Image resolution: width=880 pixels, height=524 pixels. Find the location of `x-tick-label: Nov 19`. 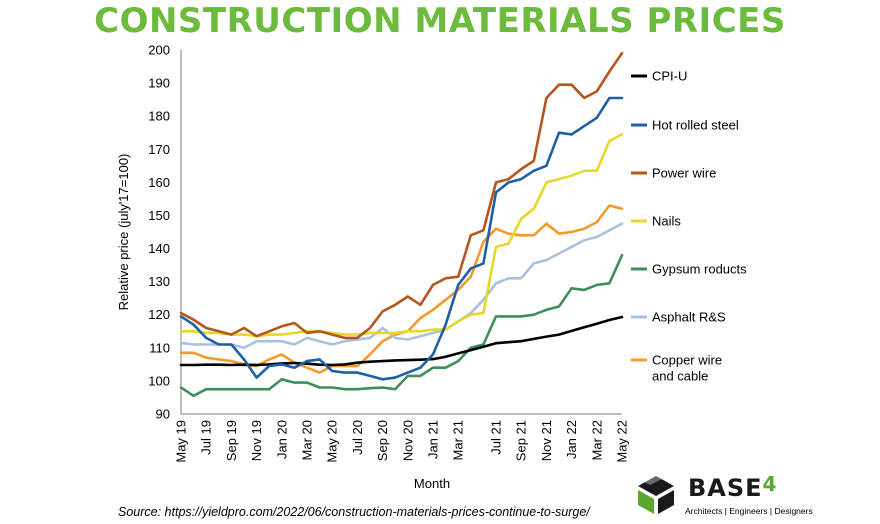

x-tick-label: Nov 19 is located at coordinates (256, 440).